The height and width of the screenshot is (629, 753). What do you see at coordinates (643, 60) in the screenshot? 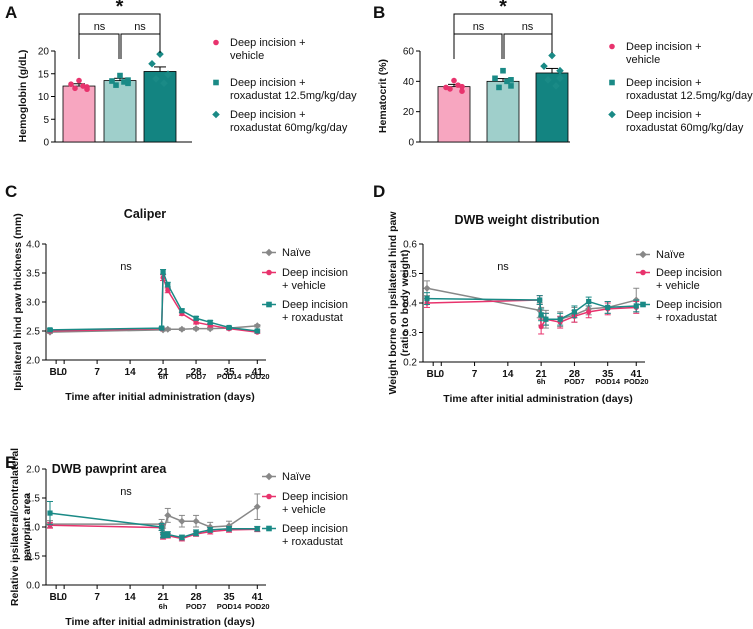
I see `legend-label: vehicle` at bounding box center [643, 60].